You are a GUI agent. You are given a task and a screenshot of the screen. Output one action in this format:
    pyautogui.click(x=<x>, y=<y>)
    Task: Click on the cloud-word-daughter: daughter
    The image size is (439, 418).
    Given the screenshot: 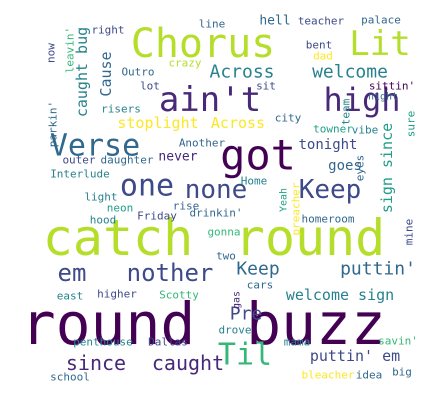 What is the action you would take?
    pyautogui.click(x=127, y=160)
    